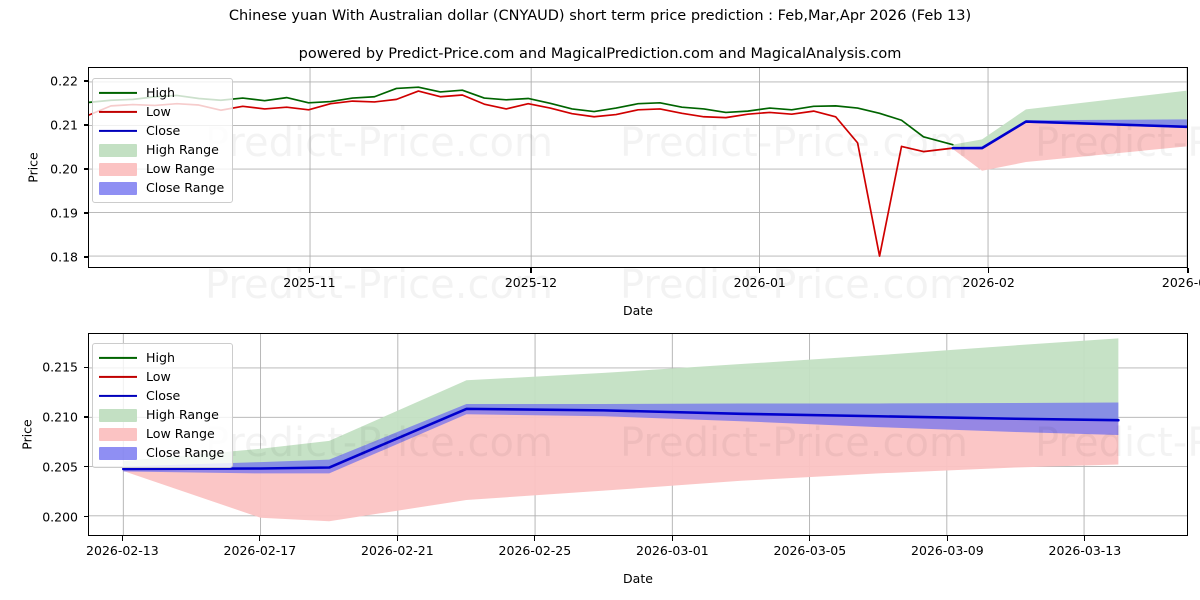  I want to click on x-tick-label: 2026-03-05, so click(810, 550).